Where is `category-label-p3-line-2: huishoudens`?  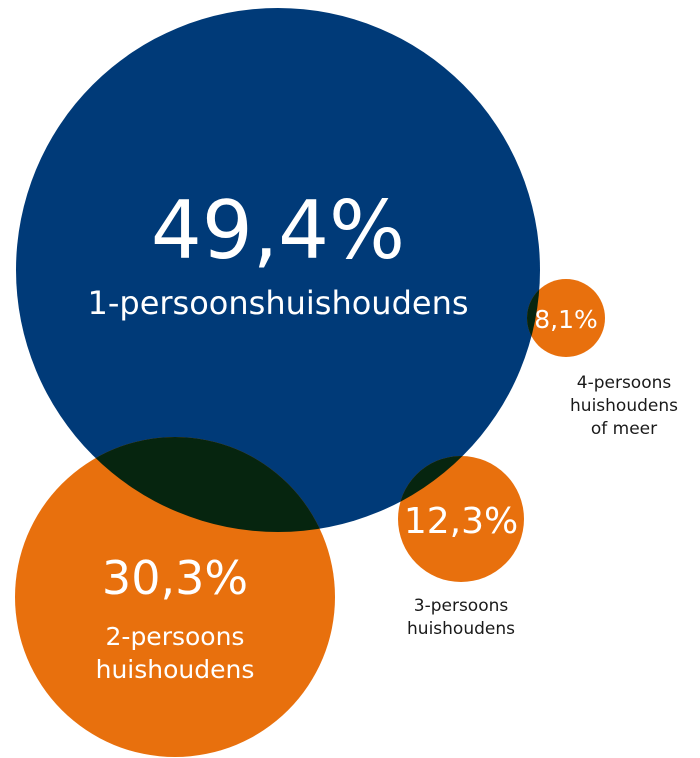 category-label-p3-line-2: huishoudens is located at coordinates (461, 629).